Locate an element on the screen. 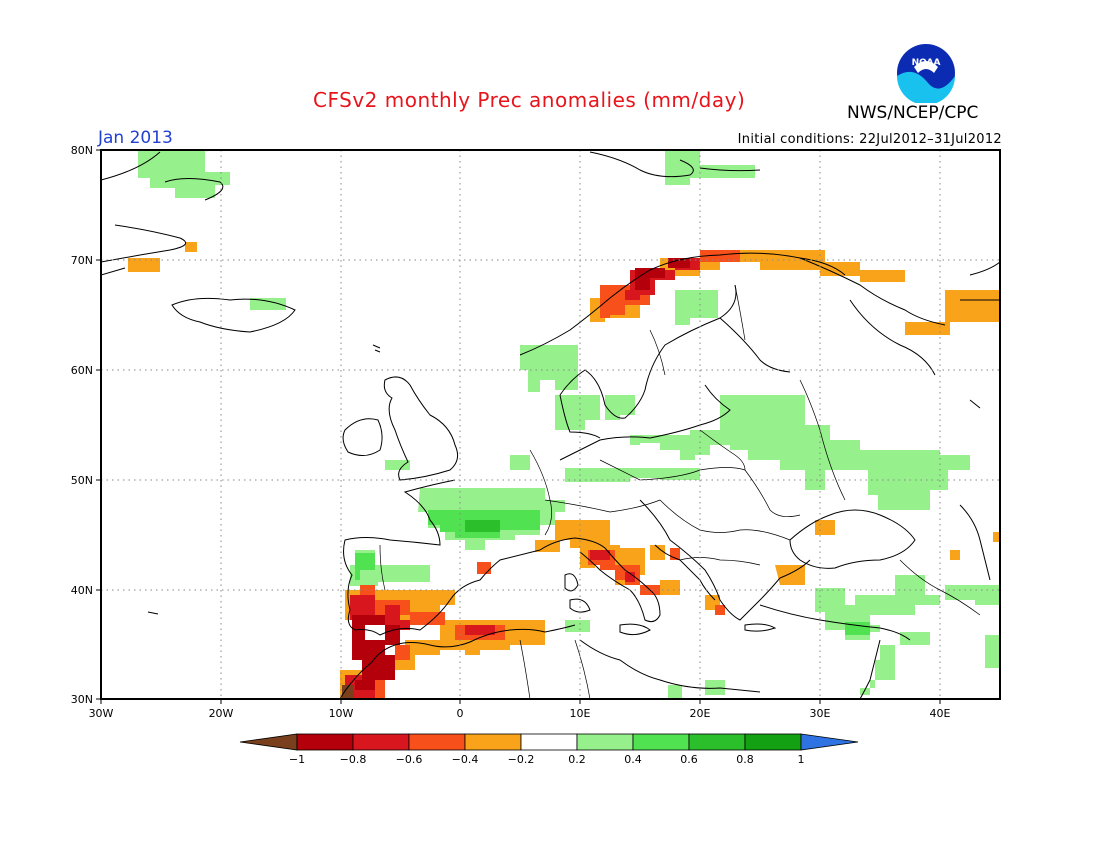 Image resolution: width=1100 pixels, height=850 pixels. lat-label: 80N is located at coordinates (82, 150).